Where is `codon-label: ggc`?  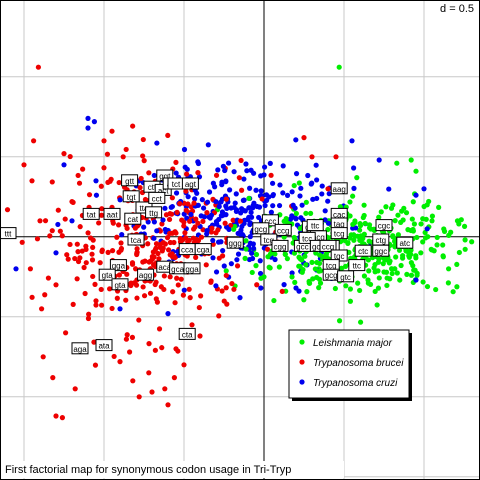
codon-label: ggc is located at coordinates (381, 250).